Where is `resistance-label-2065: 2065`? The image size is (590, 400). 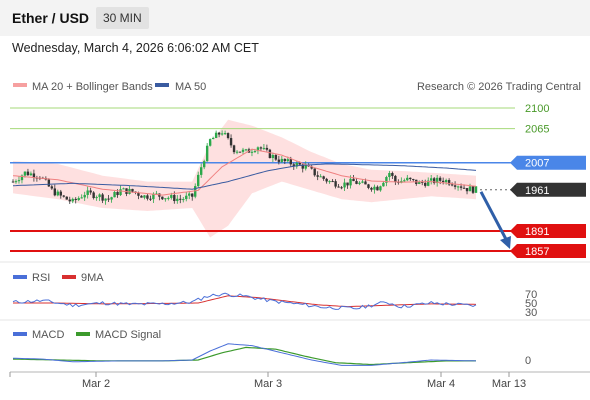
resistance-label-2065: 2065 is located at coordinates (537, 130).